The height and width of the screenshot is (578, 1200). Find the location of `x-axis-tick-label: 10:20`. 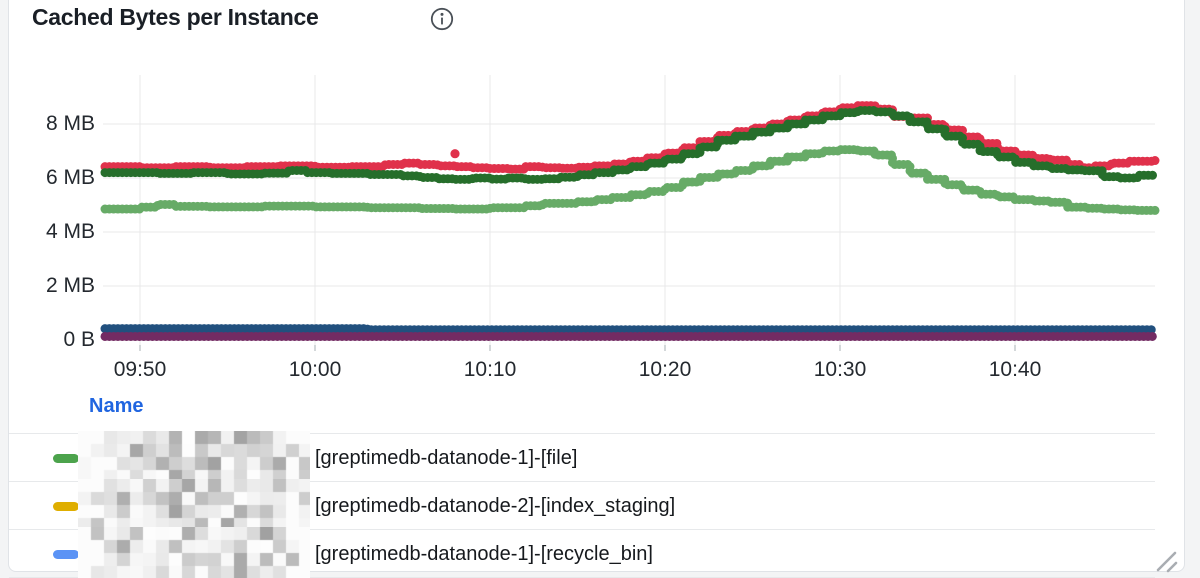

x-axis-tick-label: 10:20 is located at coordinates (665, 369).